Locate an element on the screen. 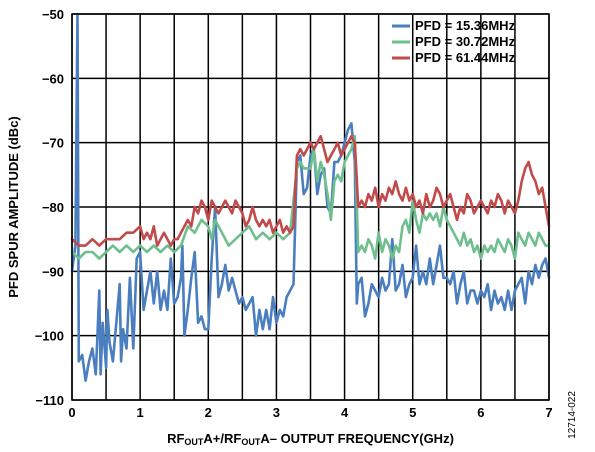  y-tick-label: −110 is located at coordinates (49, 400).